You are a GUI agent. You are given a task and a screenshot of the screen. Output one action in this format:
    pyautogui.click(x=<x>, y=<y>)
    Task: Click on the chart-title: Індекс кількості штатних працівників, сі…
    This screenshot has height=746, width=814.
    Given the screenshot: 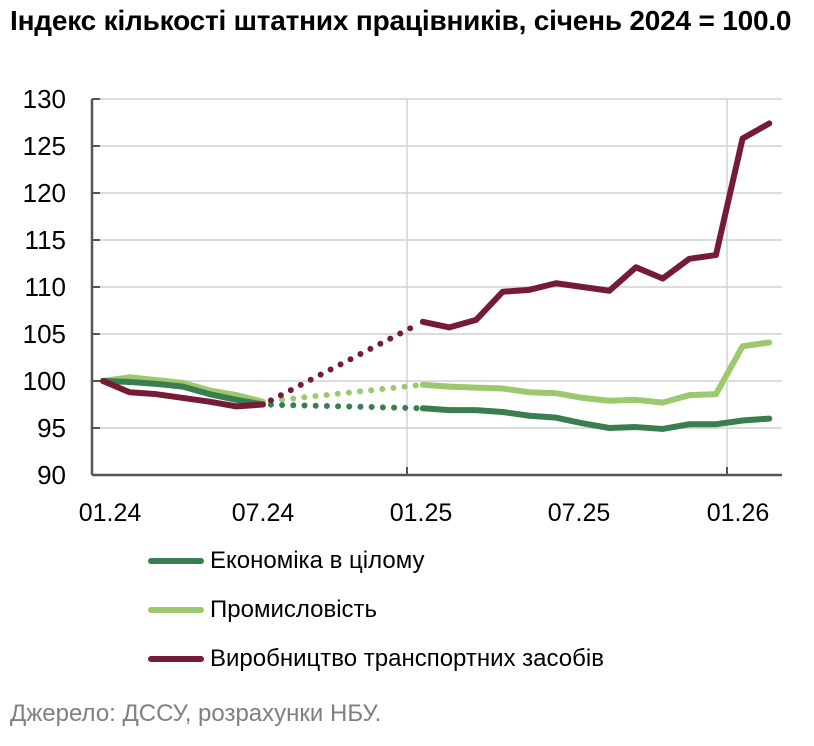 What is the action you would take?
    pyautogui.click(x=401, y=20)
    